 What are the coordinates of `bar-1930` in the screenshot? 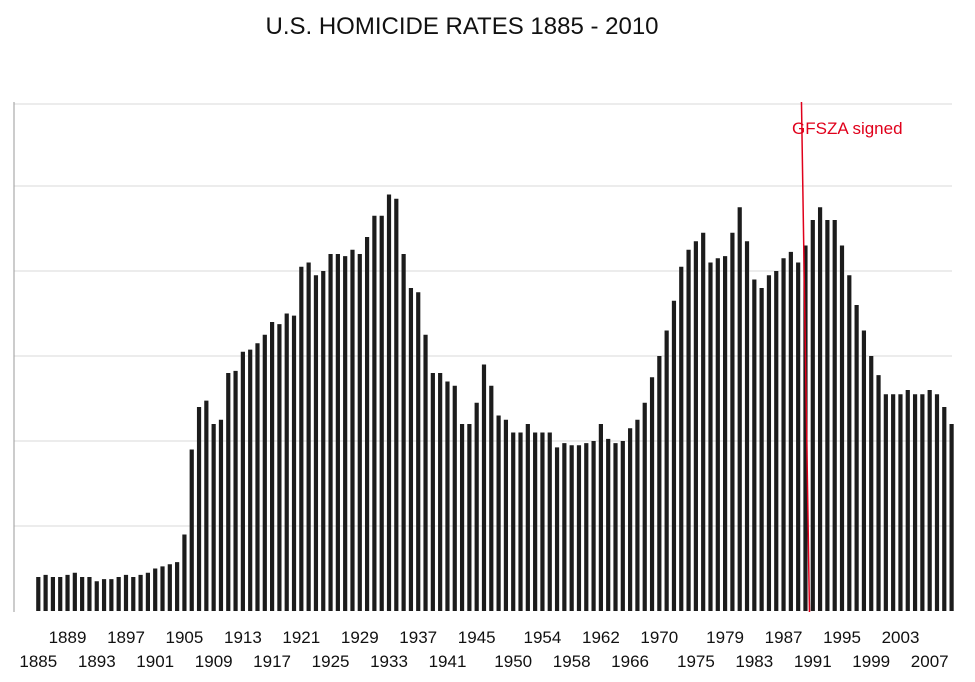 It's located at (367, 424).